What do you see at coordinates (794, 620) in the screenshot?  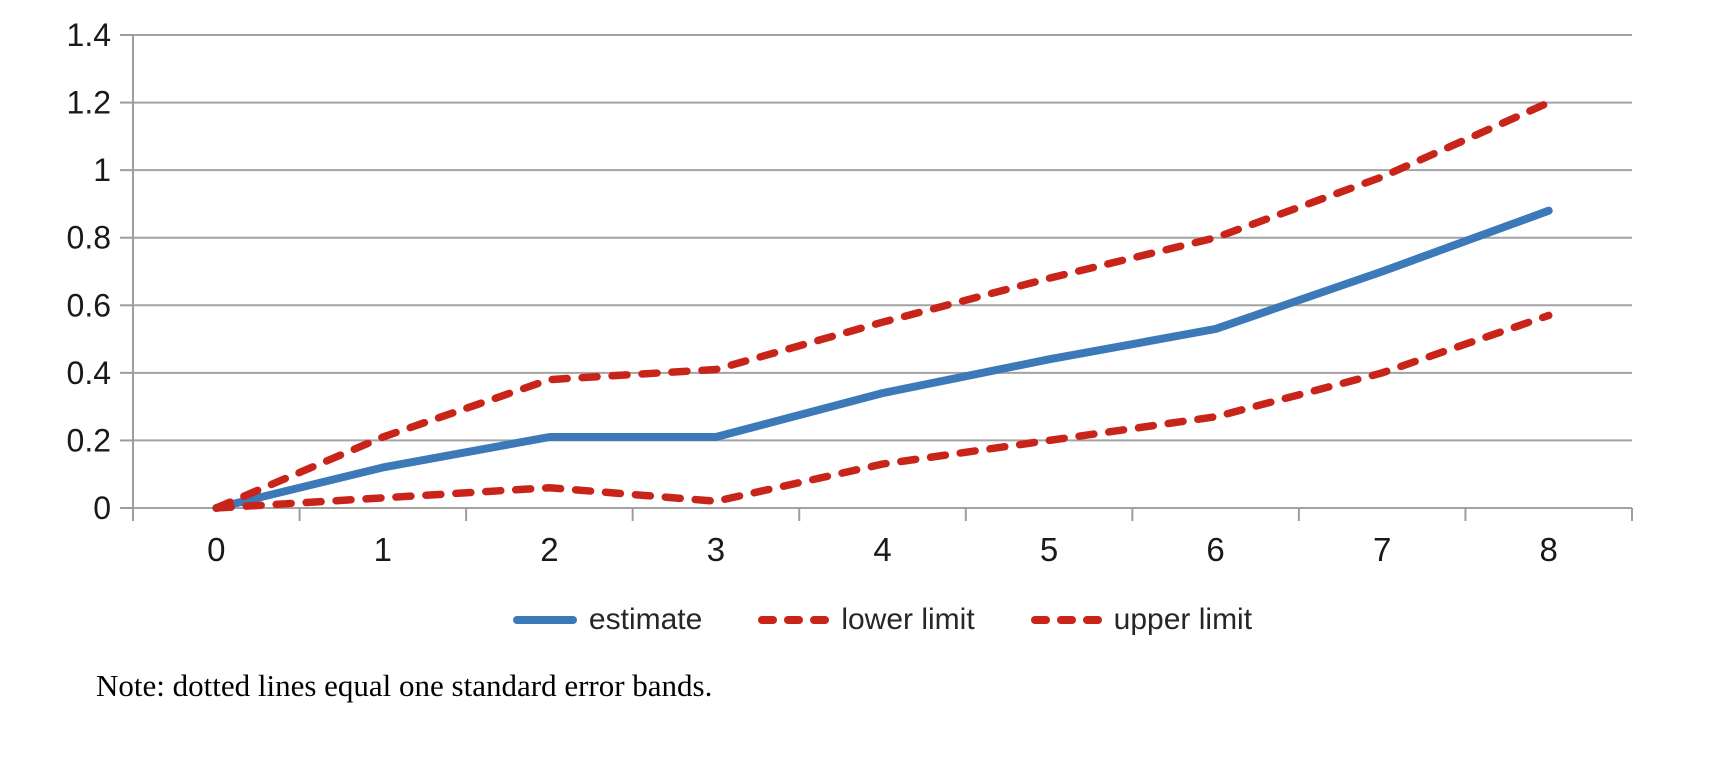 I see `lower-limit-dash-swatch` at bounding box center [794, 620].